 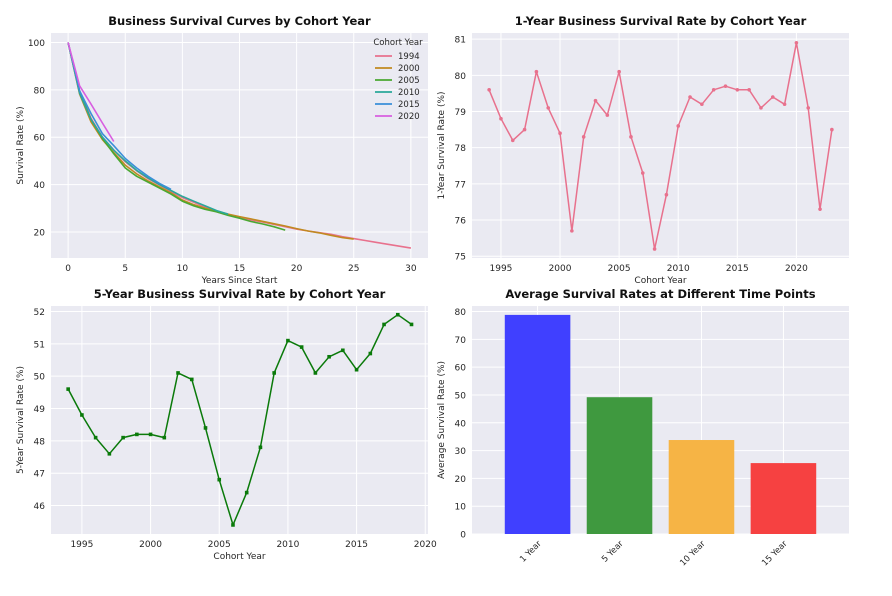 What do you see at coordinates (239, 21) in the screenshot?
I see `chart-title: Business Survival Curves by Cohort Year` at bounding box center [239, 21].